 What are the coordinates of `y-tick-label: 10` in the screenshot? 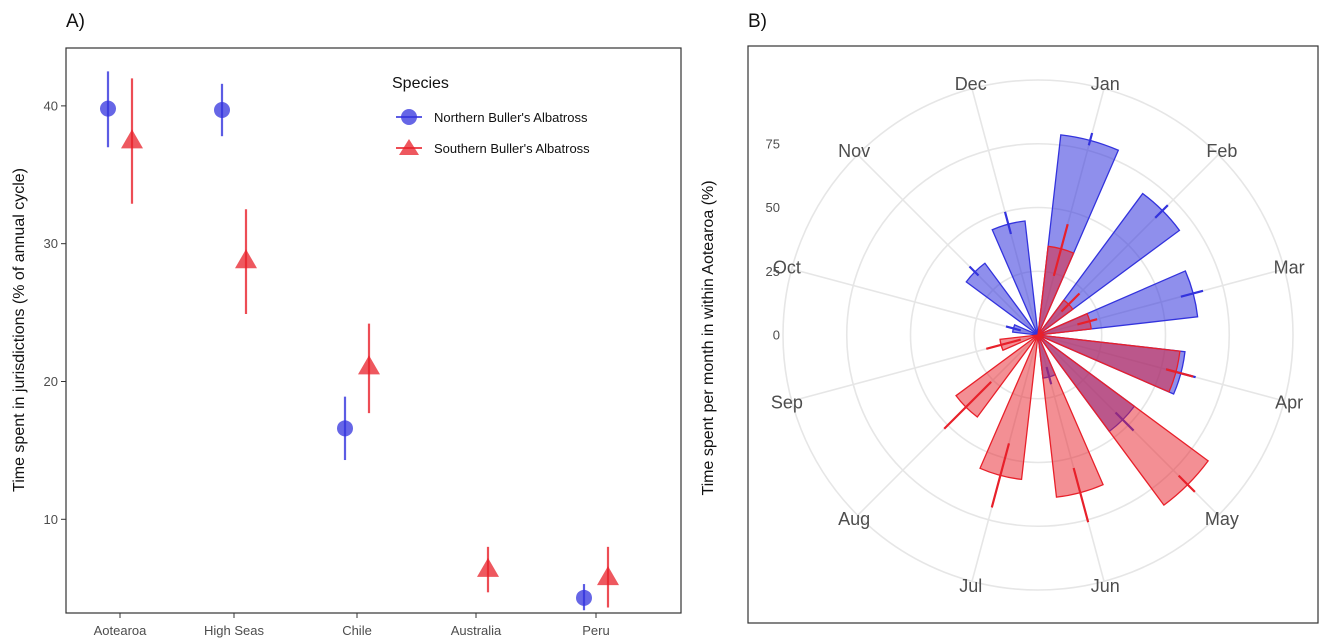 It's located at (51, 519).